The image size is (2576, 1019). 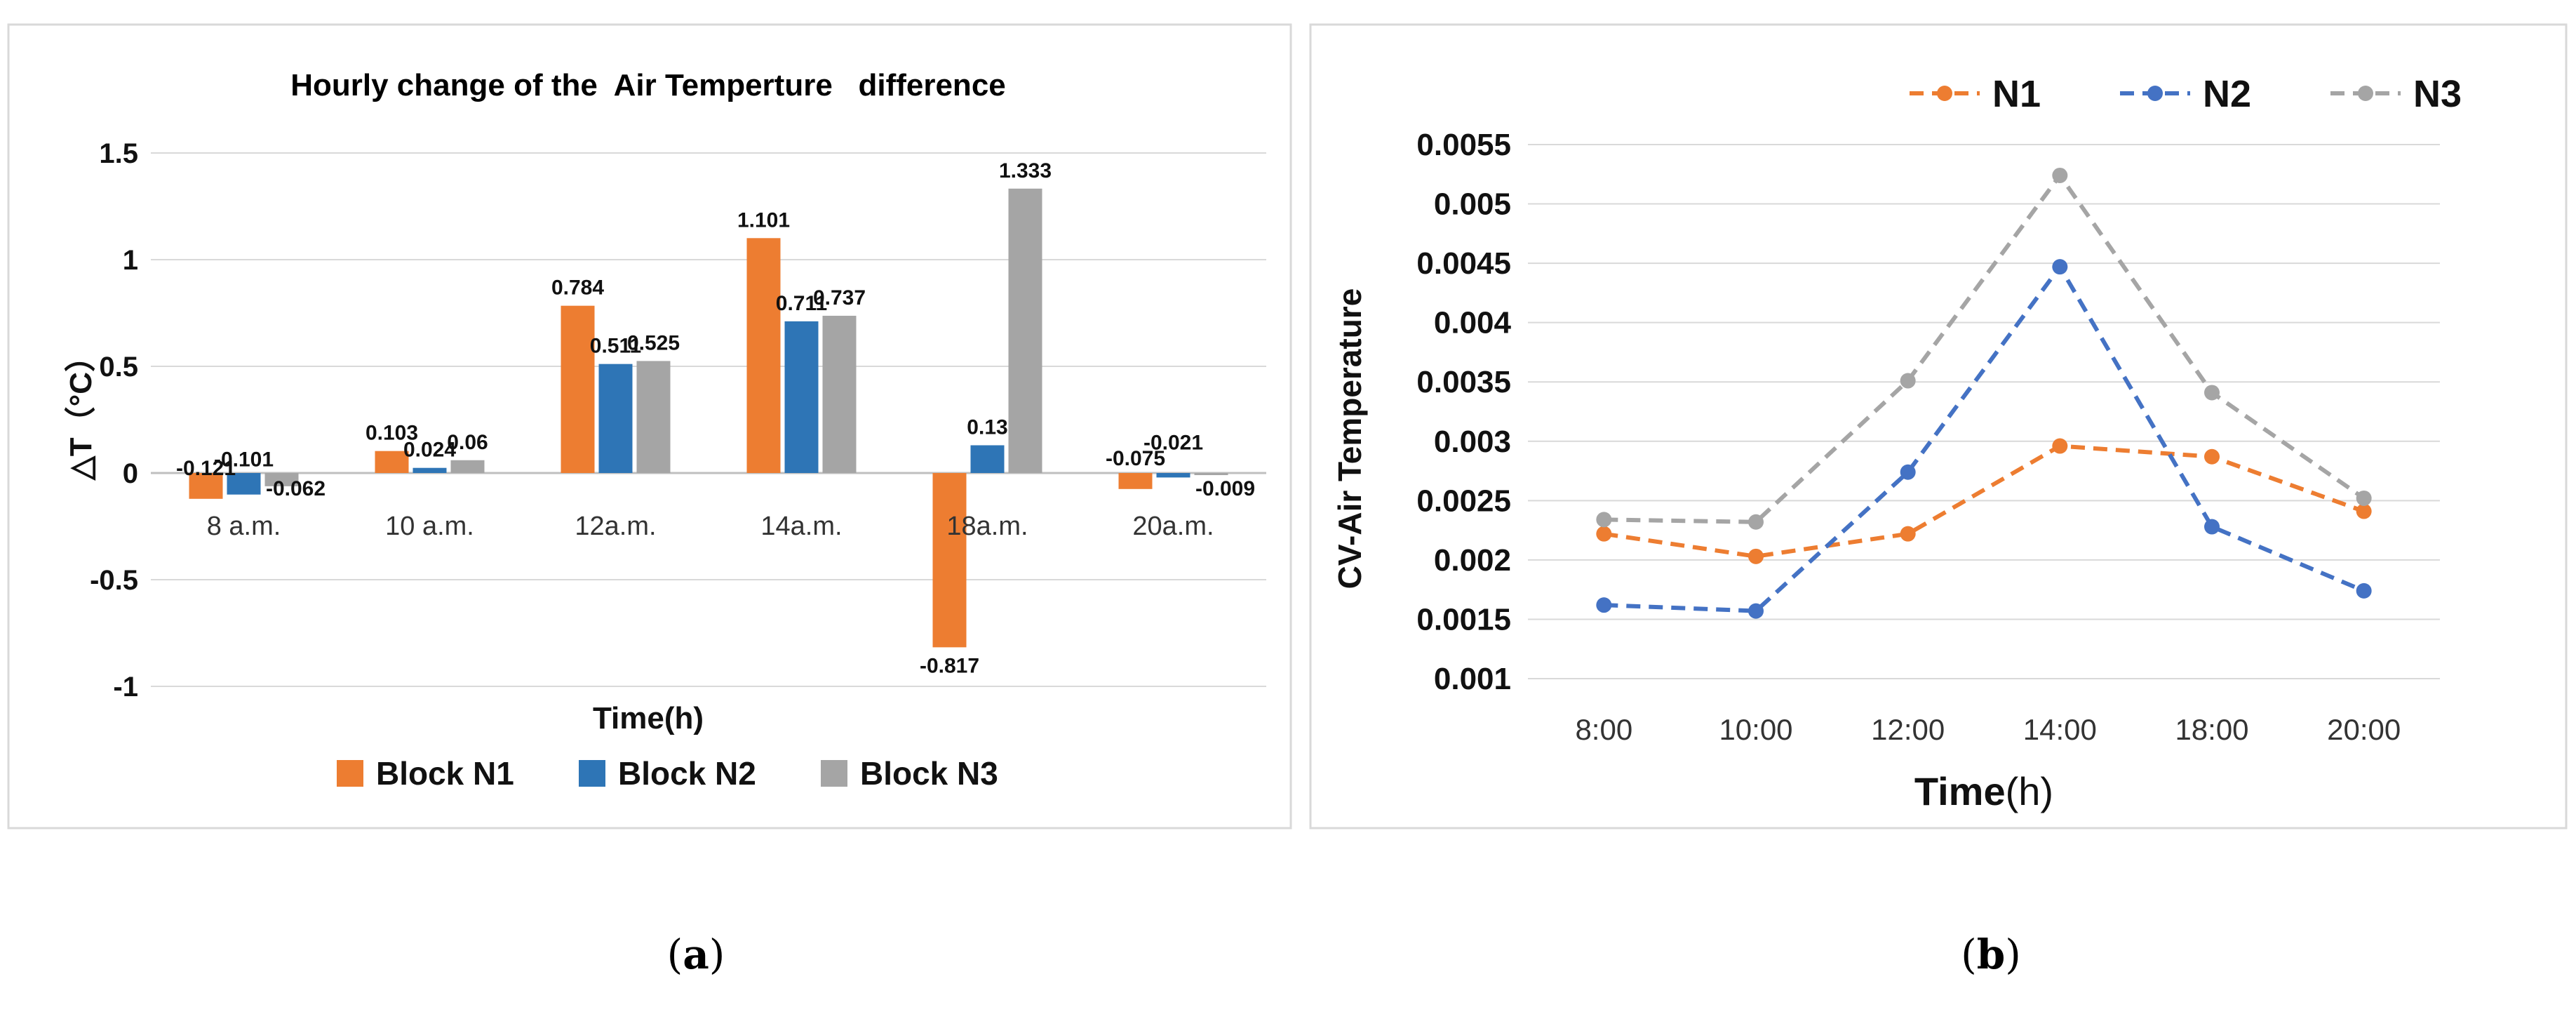 I want to click on chart-b-x-ticks: 8:00 10:00 12:00 14:00 18:00 20:00, so click(x=1988, y=730).